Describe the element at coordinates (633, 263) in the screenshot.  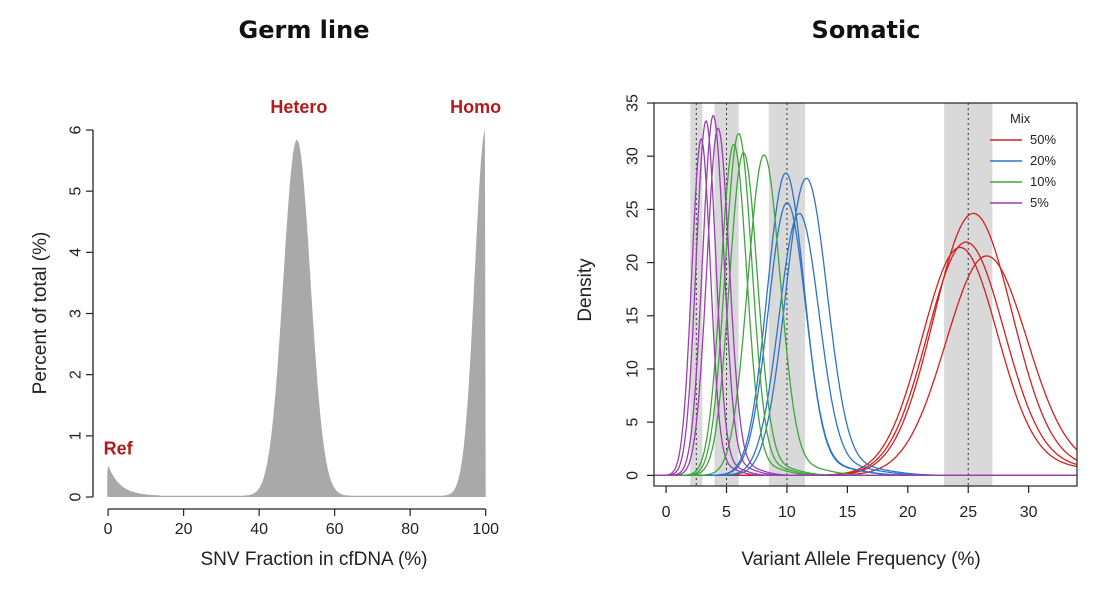
I see `somatic-y-tick-label: 20` at that location.